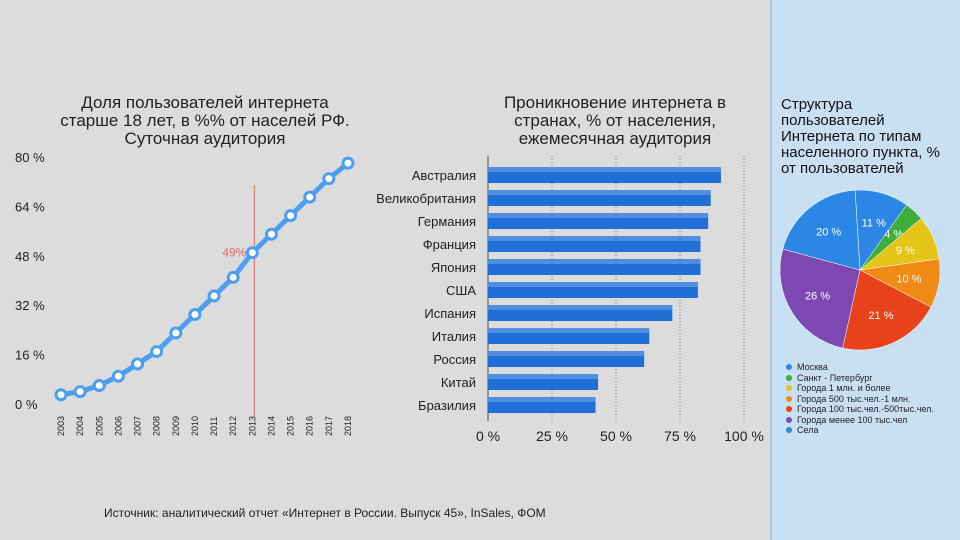 The width and height of the screenshot is (960, 540). Describe the element at coordinates (61, 426) in the screenshot. I see `line-x-tick: 2003` at that location.